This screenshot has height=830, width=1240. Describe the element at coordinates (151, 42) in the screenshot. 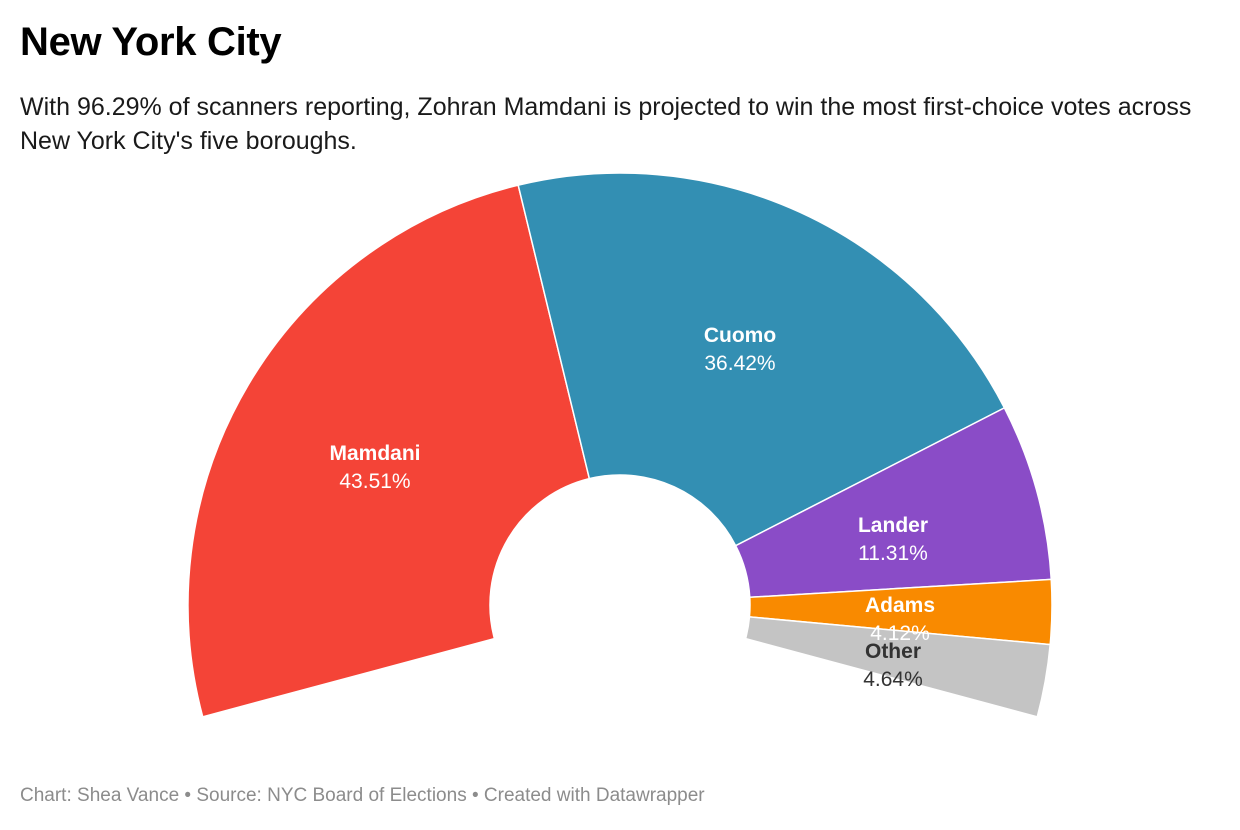

I see `chart-title: New York City` at that location.